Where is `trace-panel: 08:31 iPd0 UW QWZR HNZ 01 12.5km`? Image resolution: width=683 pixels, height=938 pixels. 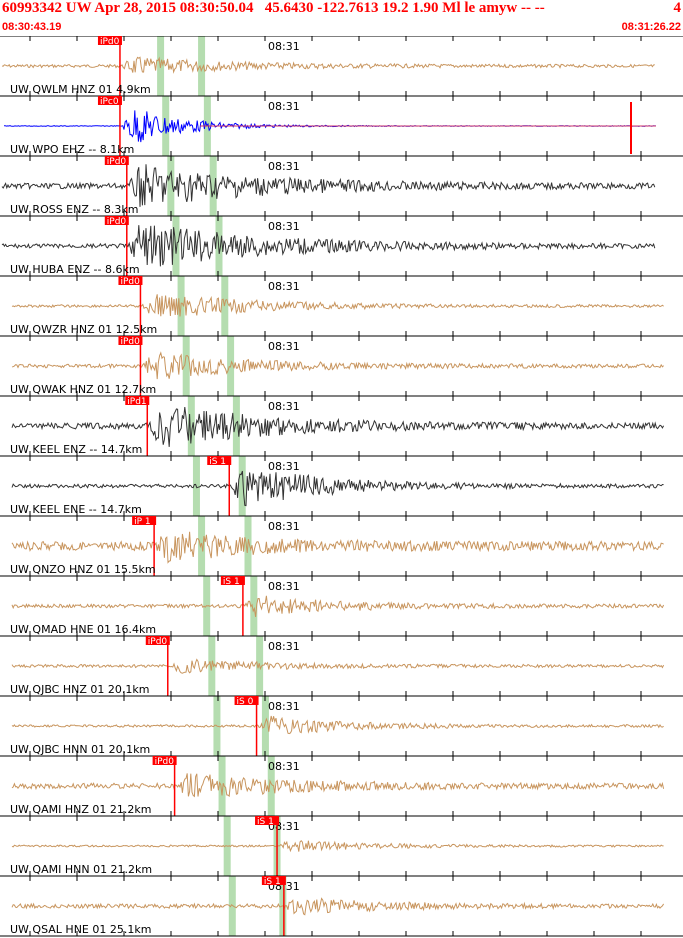 trace-panel: 08:31 iPd0 UW QWZR HNZ 01 12.5km is located at coordinates (341, 305).